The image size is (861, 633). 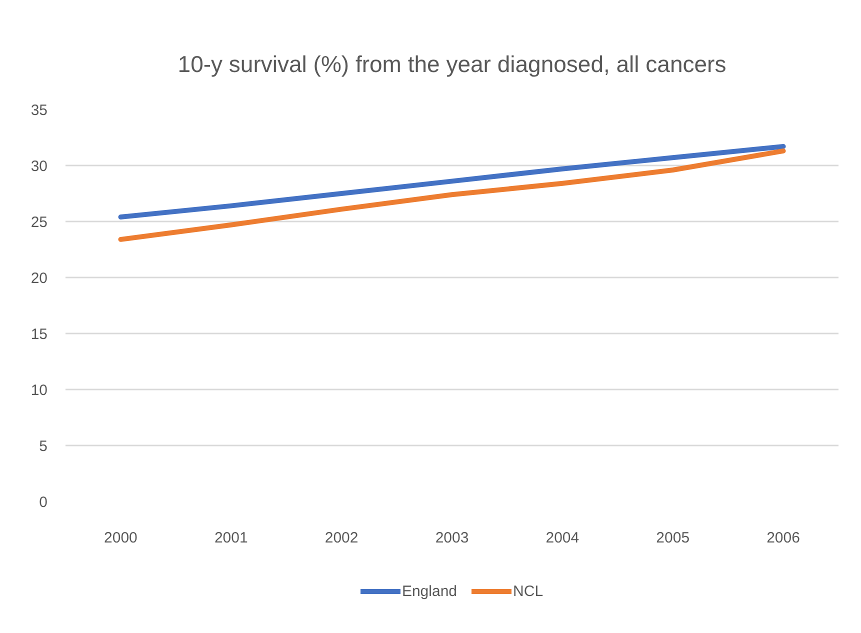 I want to click on legend-label: England, so click(x=430, y=591).